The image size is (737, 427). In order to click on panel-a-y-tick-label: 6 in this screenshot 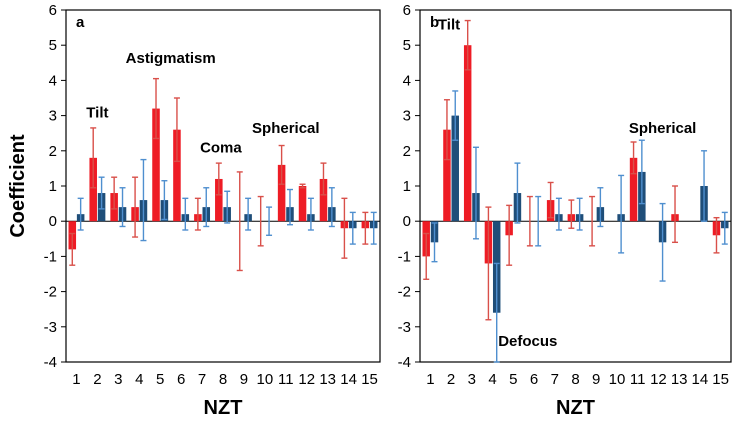, I will do `click(53, 10)`.